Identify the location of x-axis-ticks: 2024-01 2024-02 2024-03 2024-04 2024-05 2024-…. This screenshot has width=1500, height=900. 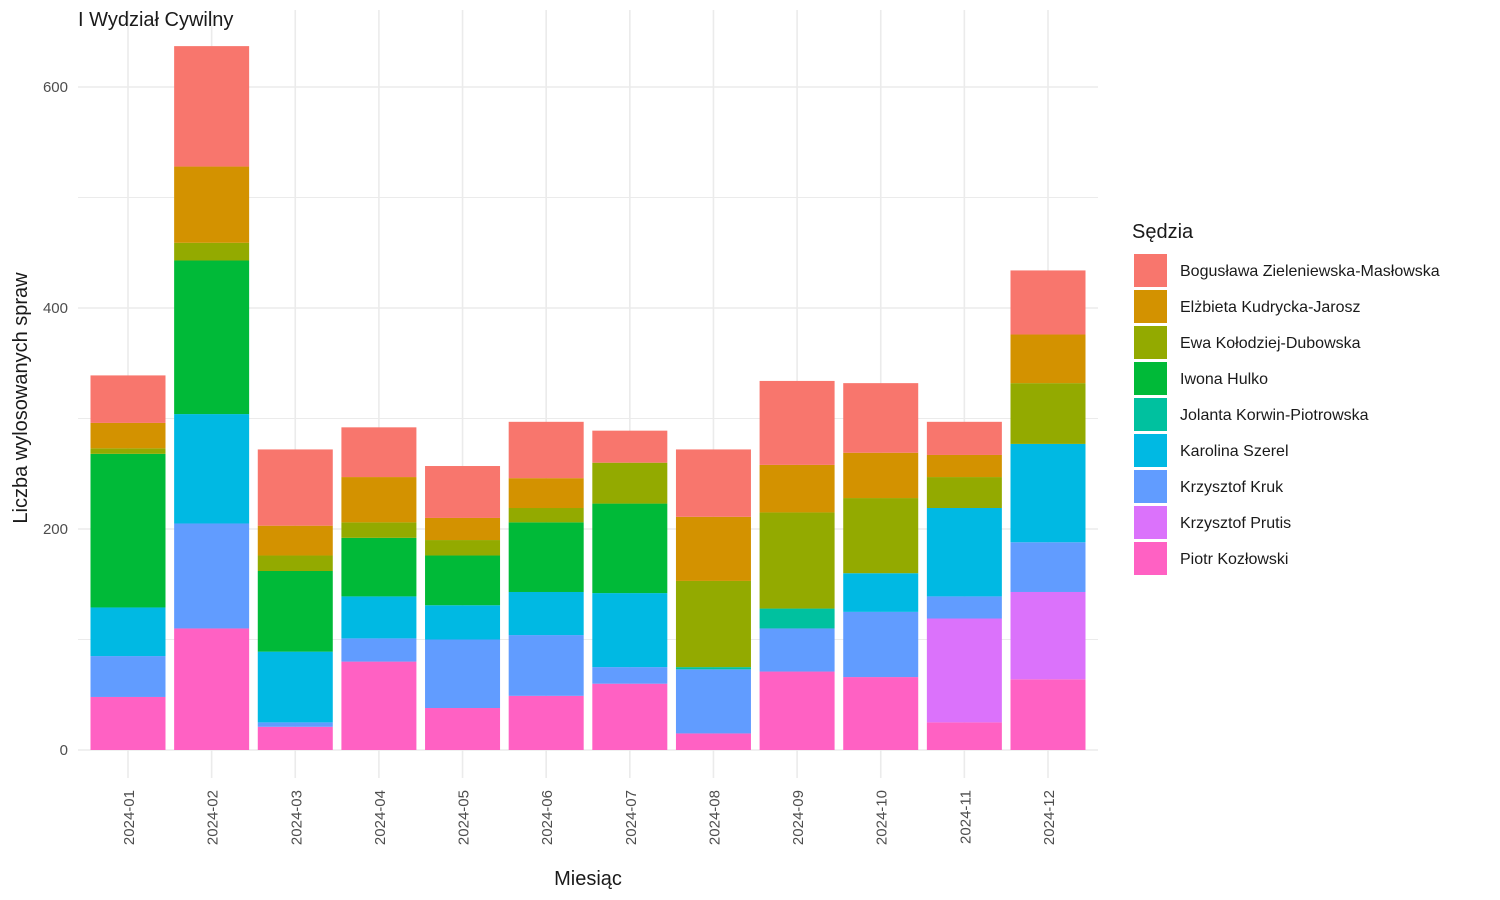
(589, 817).